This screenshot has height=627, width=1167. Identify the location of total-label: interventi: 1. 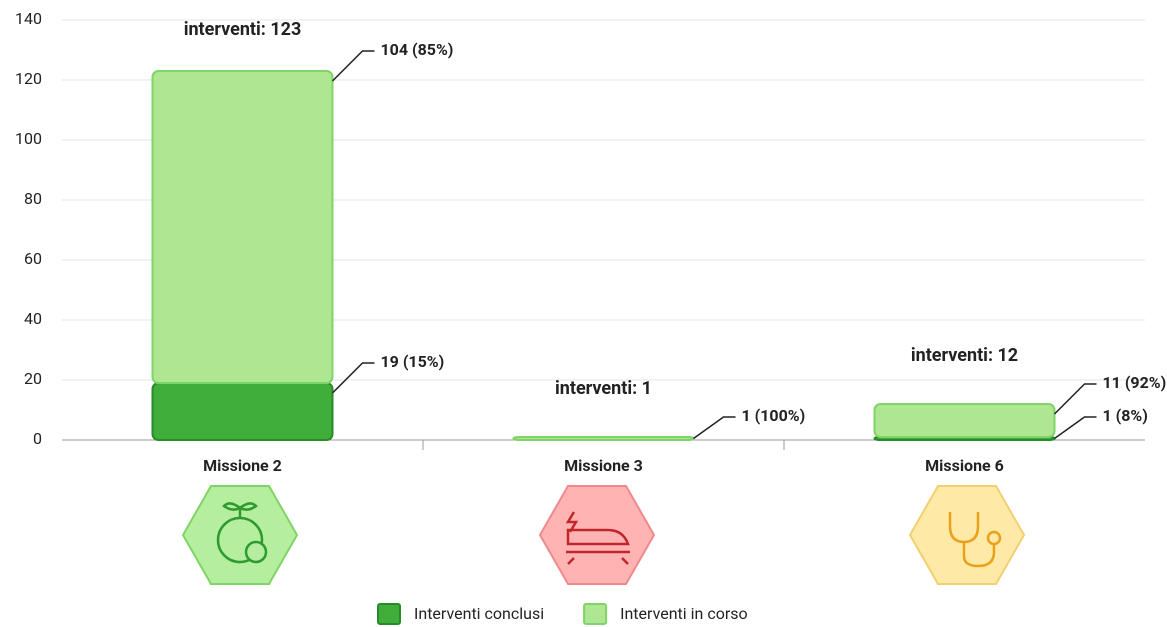
(603, 388).